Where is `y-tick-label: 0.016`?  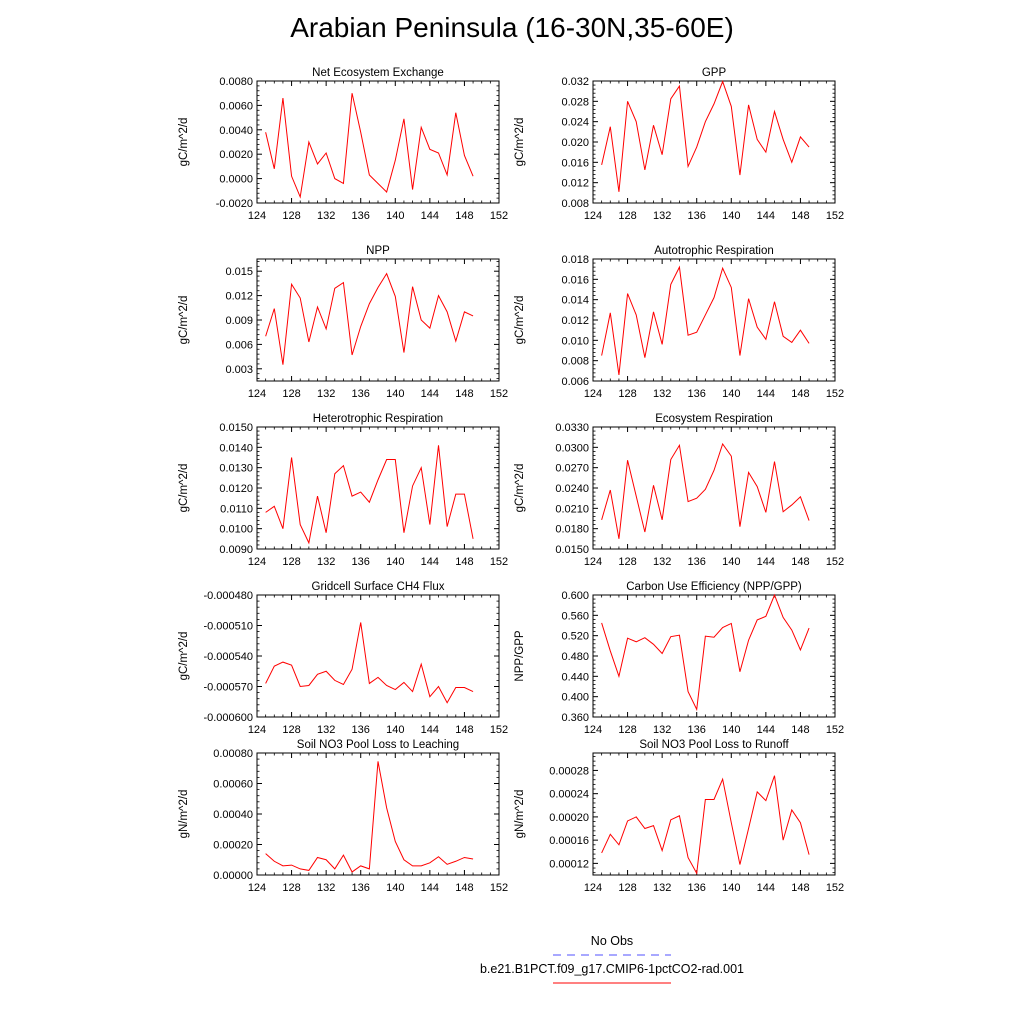 y-tick-label: 0.016 is located at coordinates (575, 280).